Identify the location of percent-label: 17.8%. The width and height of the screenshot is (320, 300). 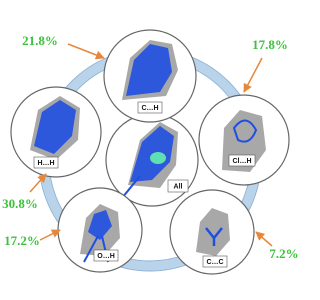
(270, 44).